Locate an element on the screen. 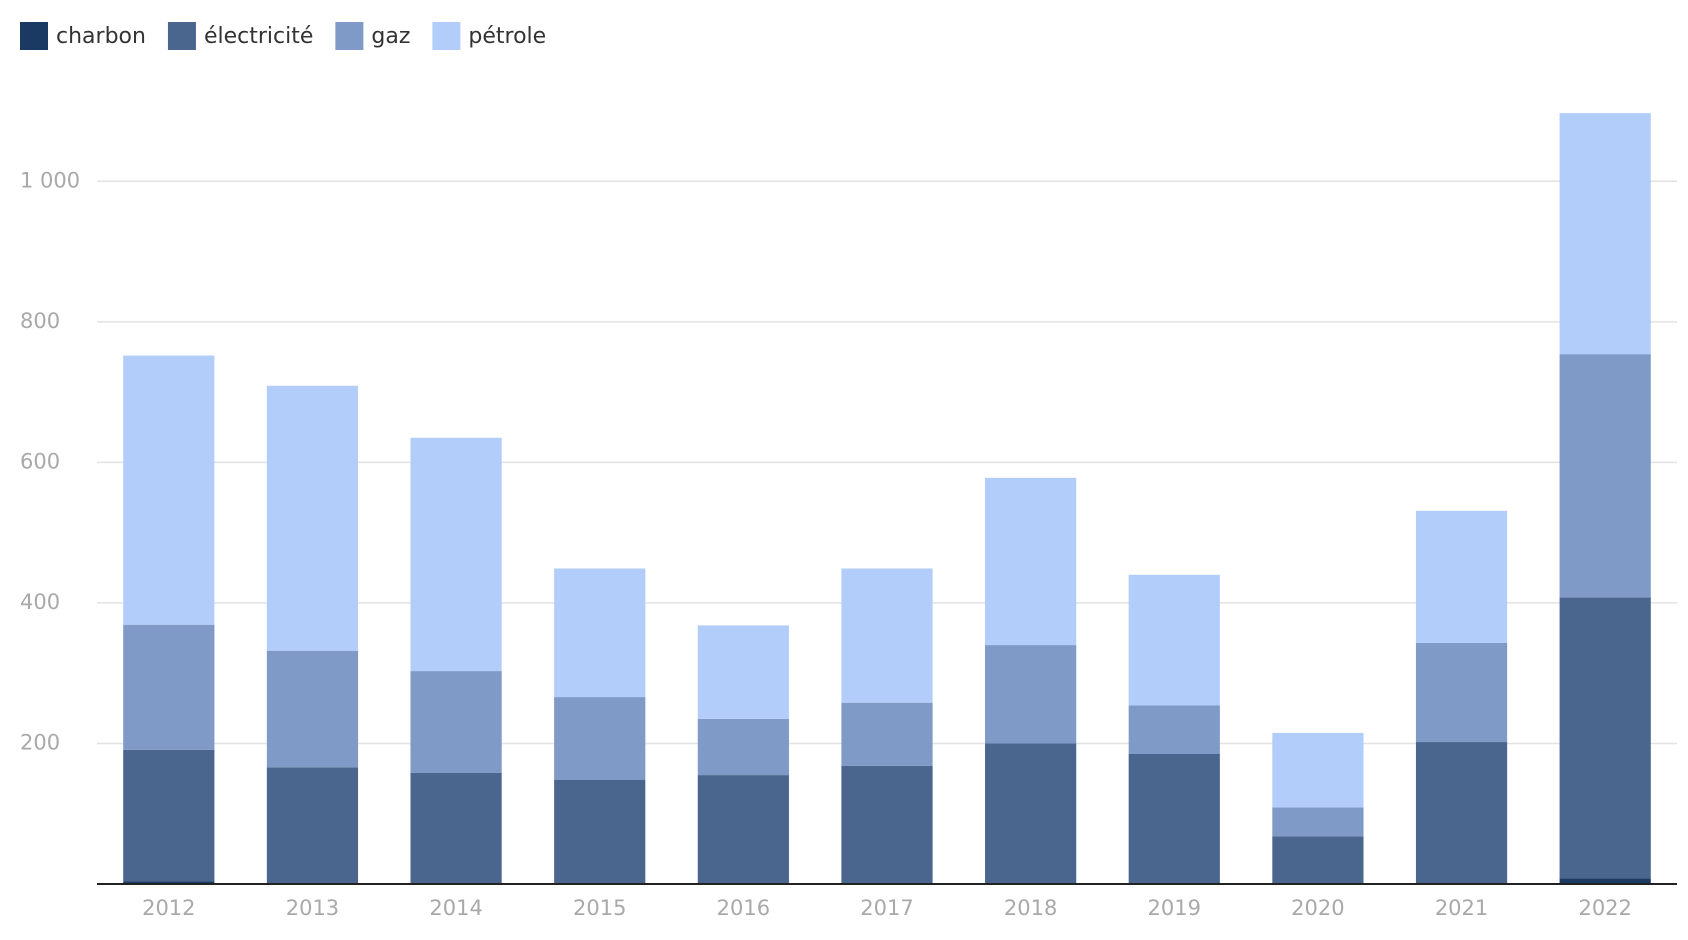  x-tick-label: 2022 is located at coordinates (1604, 908).